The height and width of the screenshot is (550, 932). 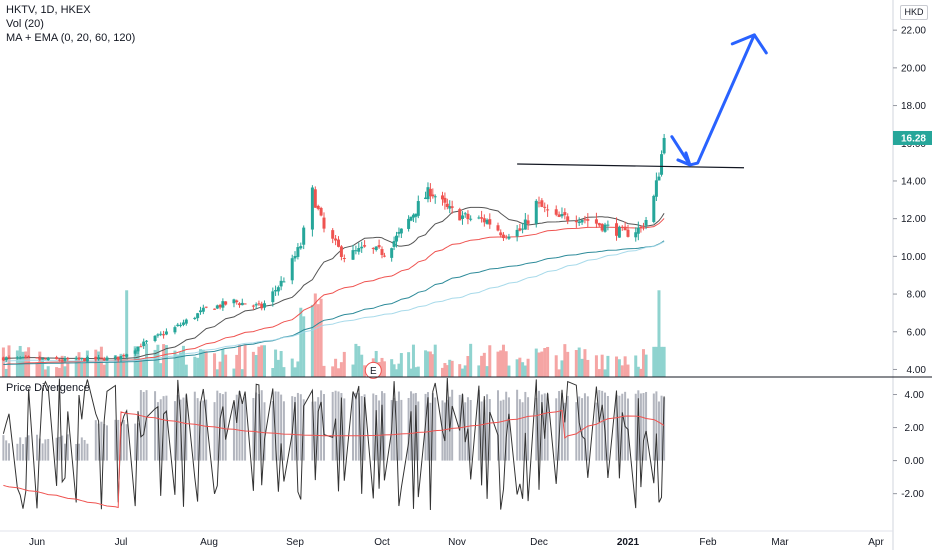 What do you see at coordinates (382, 542) in the screenshot?
I see `time-tick-label: Oct` at bounding box center [382, 542].